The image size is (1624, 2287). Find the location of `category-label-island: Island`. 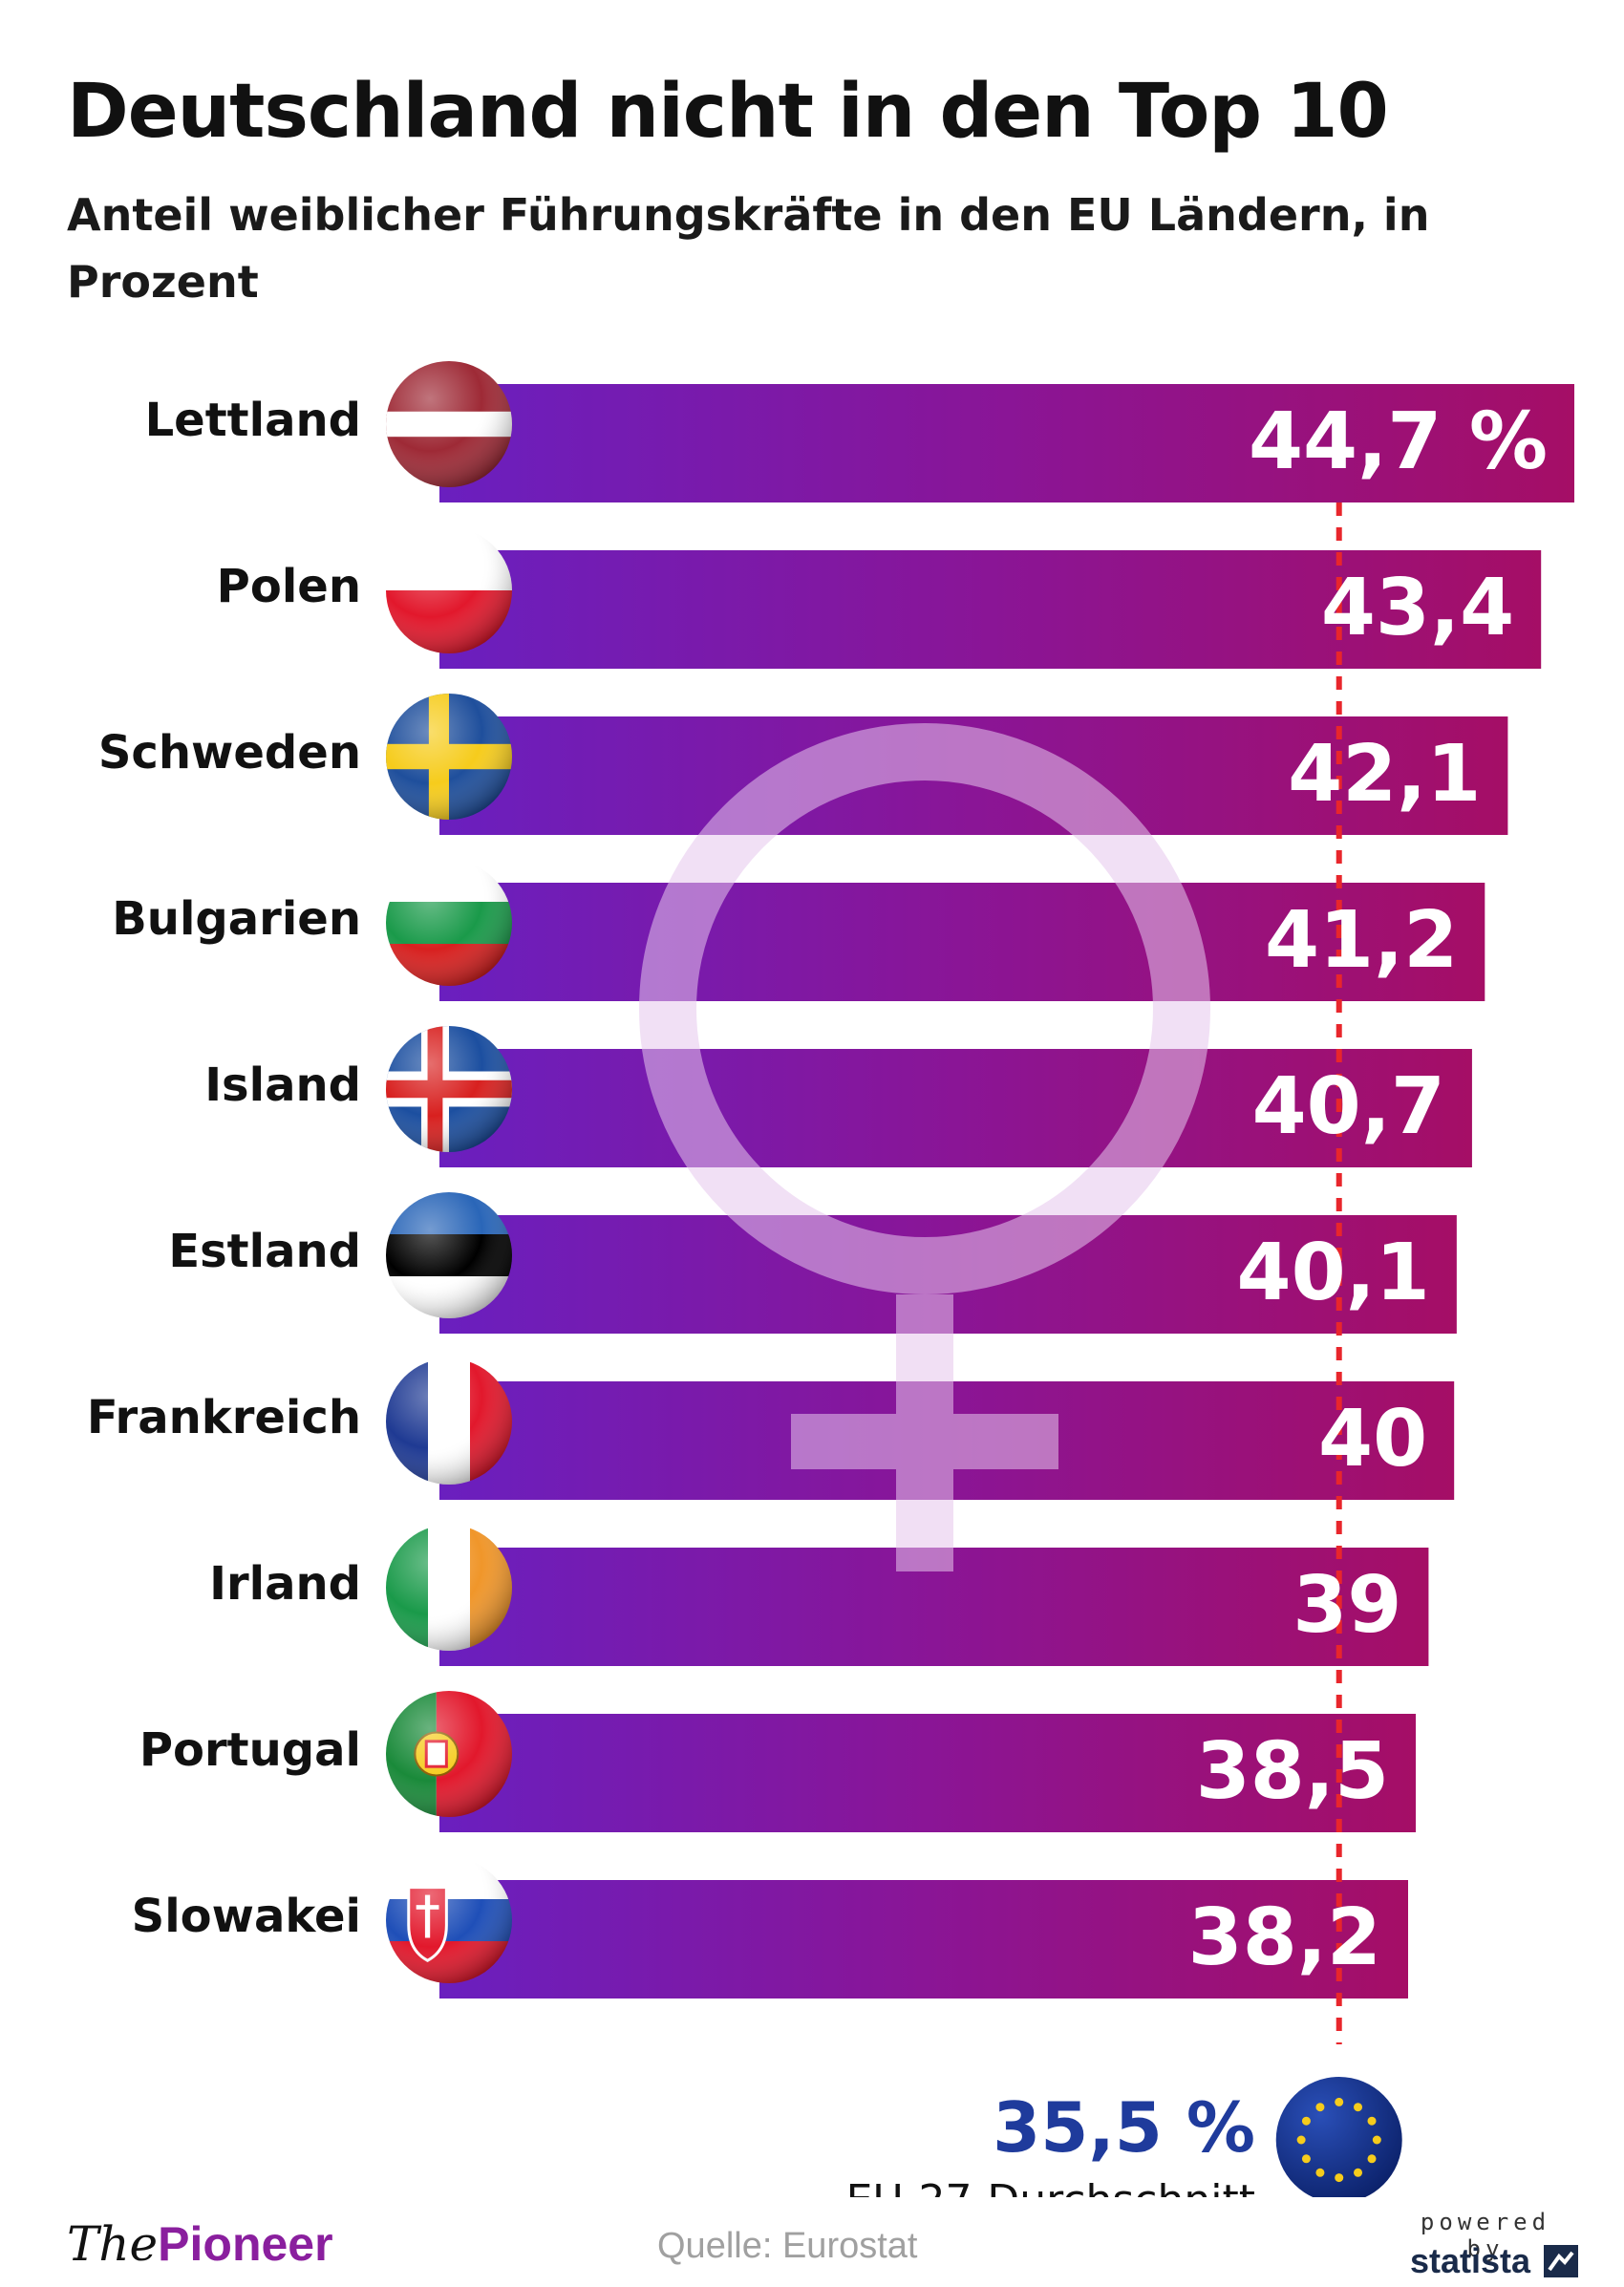

category-label-island: Island is located at coordinates (283, 1085).